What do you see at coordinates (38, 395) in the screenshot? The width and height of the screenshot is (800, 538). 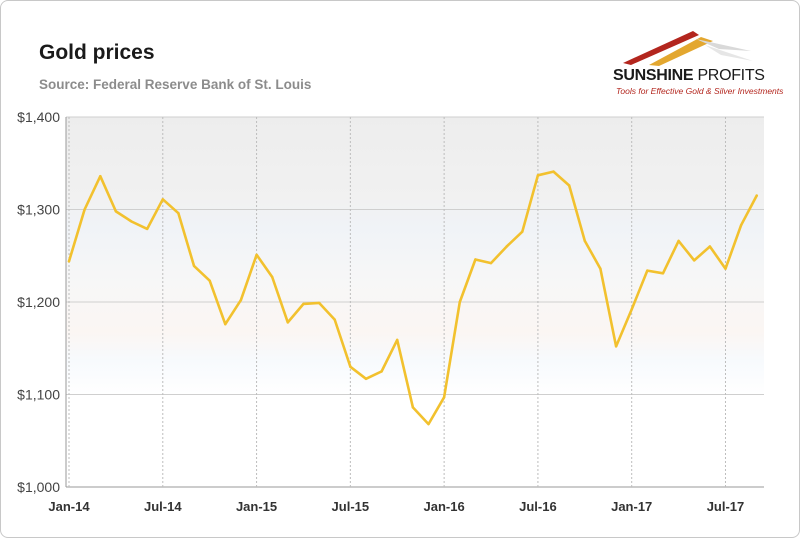 I see `y-tick-label: $1,100` at bounding box center [38, 395].